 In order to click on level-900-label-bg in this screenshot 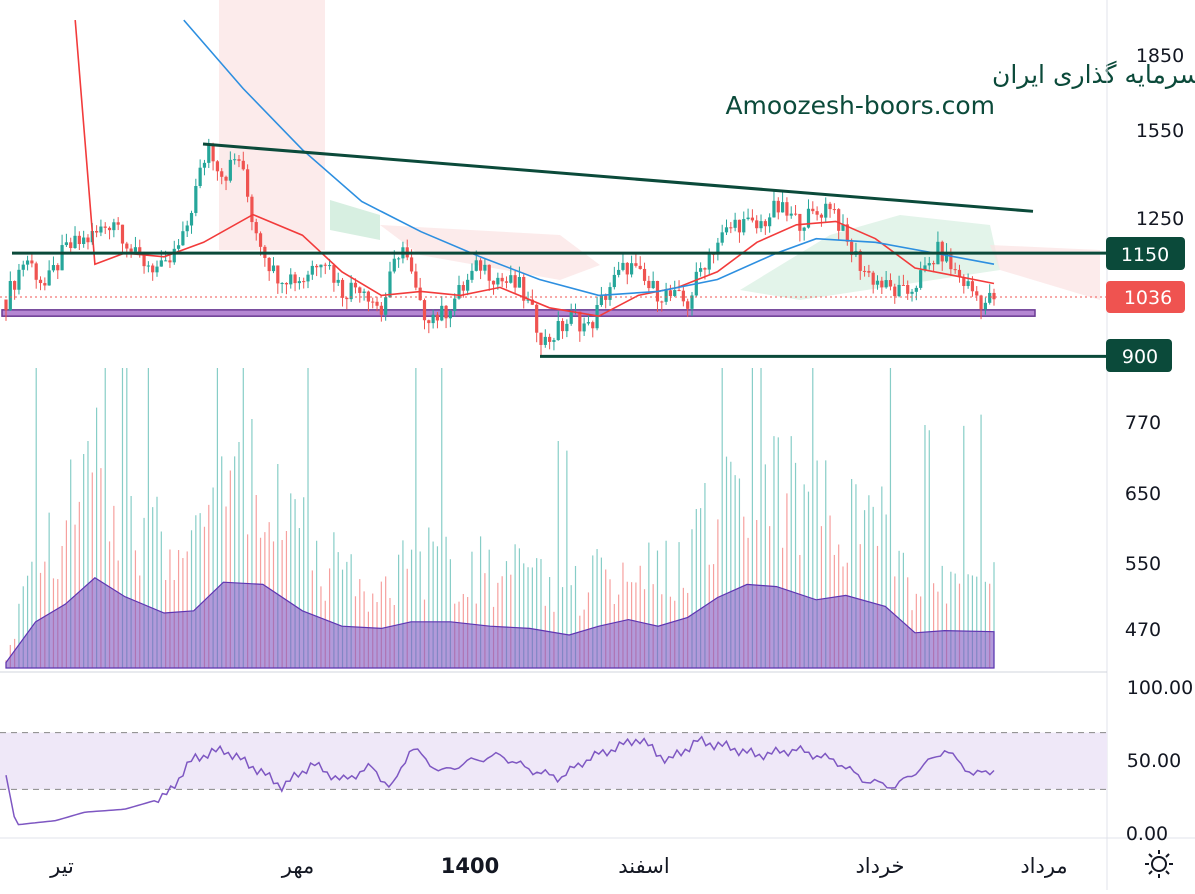, I will do `click(1139, 355)`.